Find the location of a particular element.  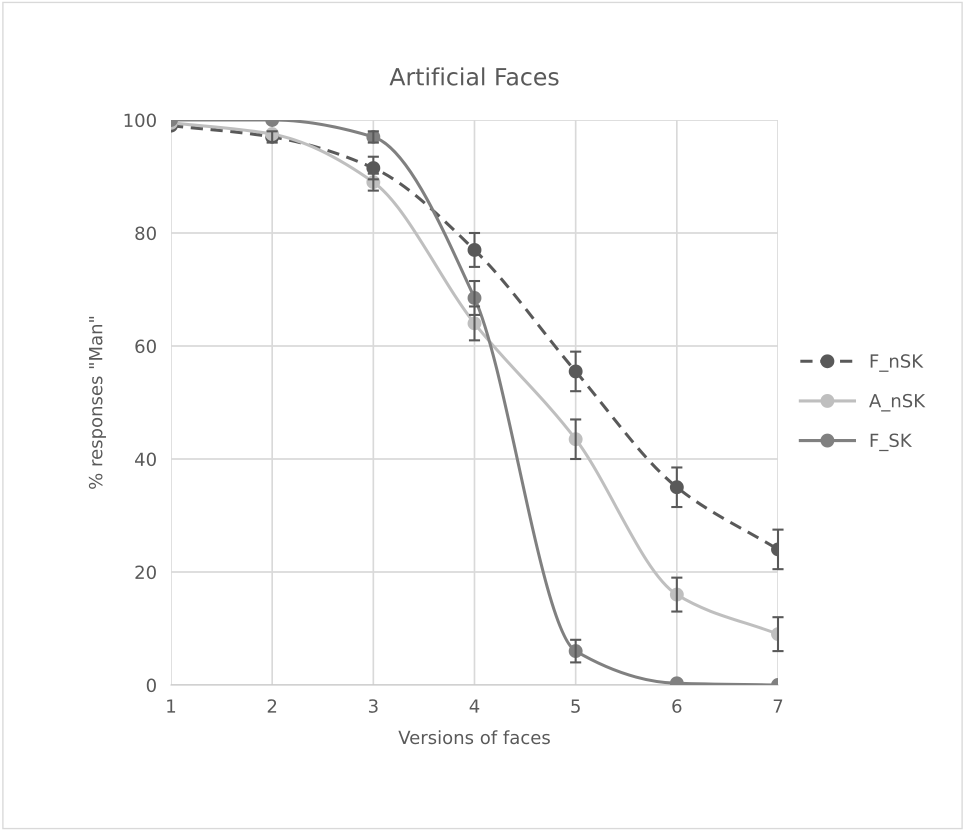

x-axis-title: Versions of faces is located at coordinates (474, 737).